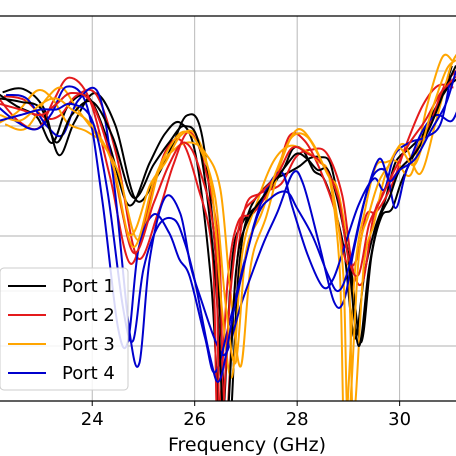 The height and width of the screenshot is (456, 456). I want to click on legend-items: Port 1 Port 2 Port 3 Port 4, so click(61, 330).